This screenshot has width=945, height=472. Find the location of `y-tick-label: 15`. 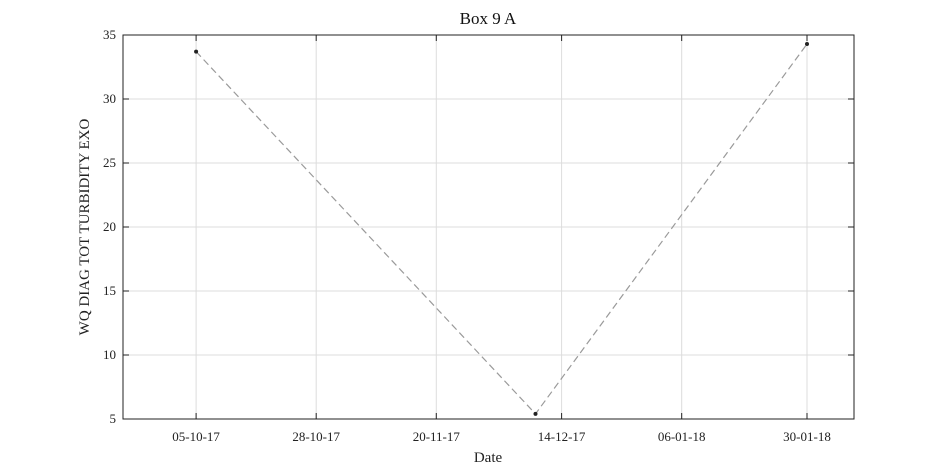

y-tick-label: 15 is located at coordinates (109, 290).